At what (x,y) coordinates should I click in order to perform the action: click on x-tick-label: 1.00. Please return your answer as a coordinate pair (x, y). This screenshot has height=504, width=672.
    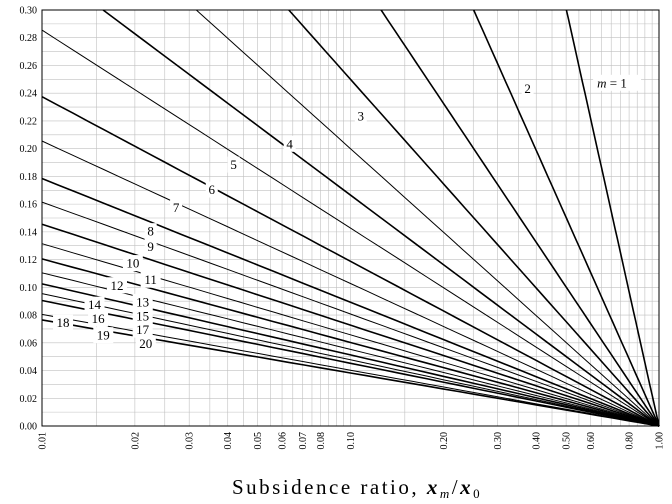
    Looking at the image, I should click on (660, 441).